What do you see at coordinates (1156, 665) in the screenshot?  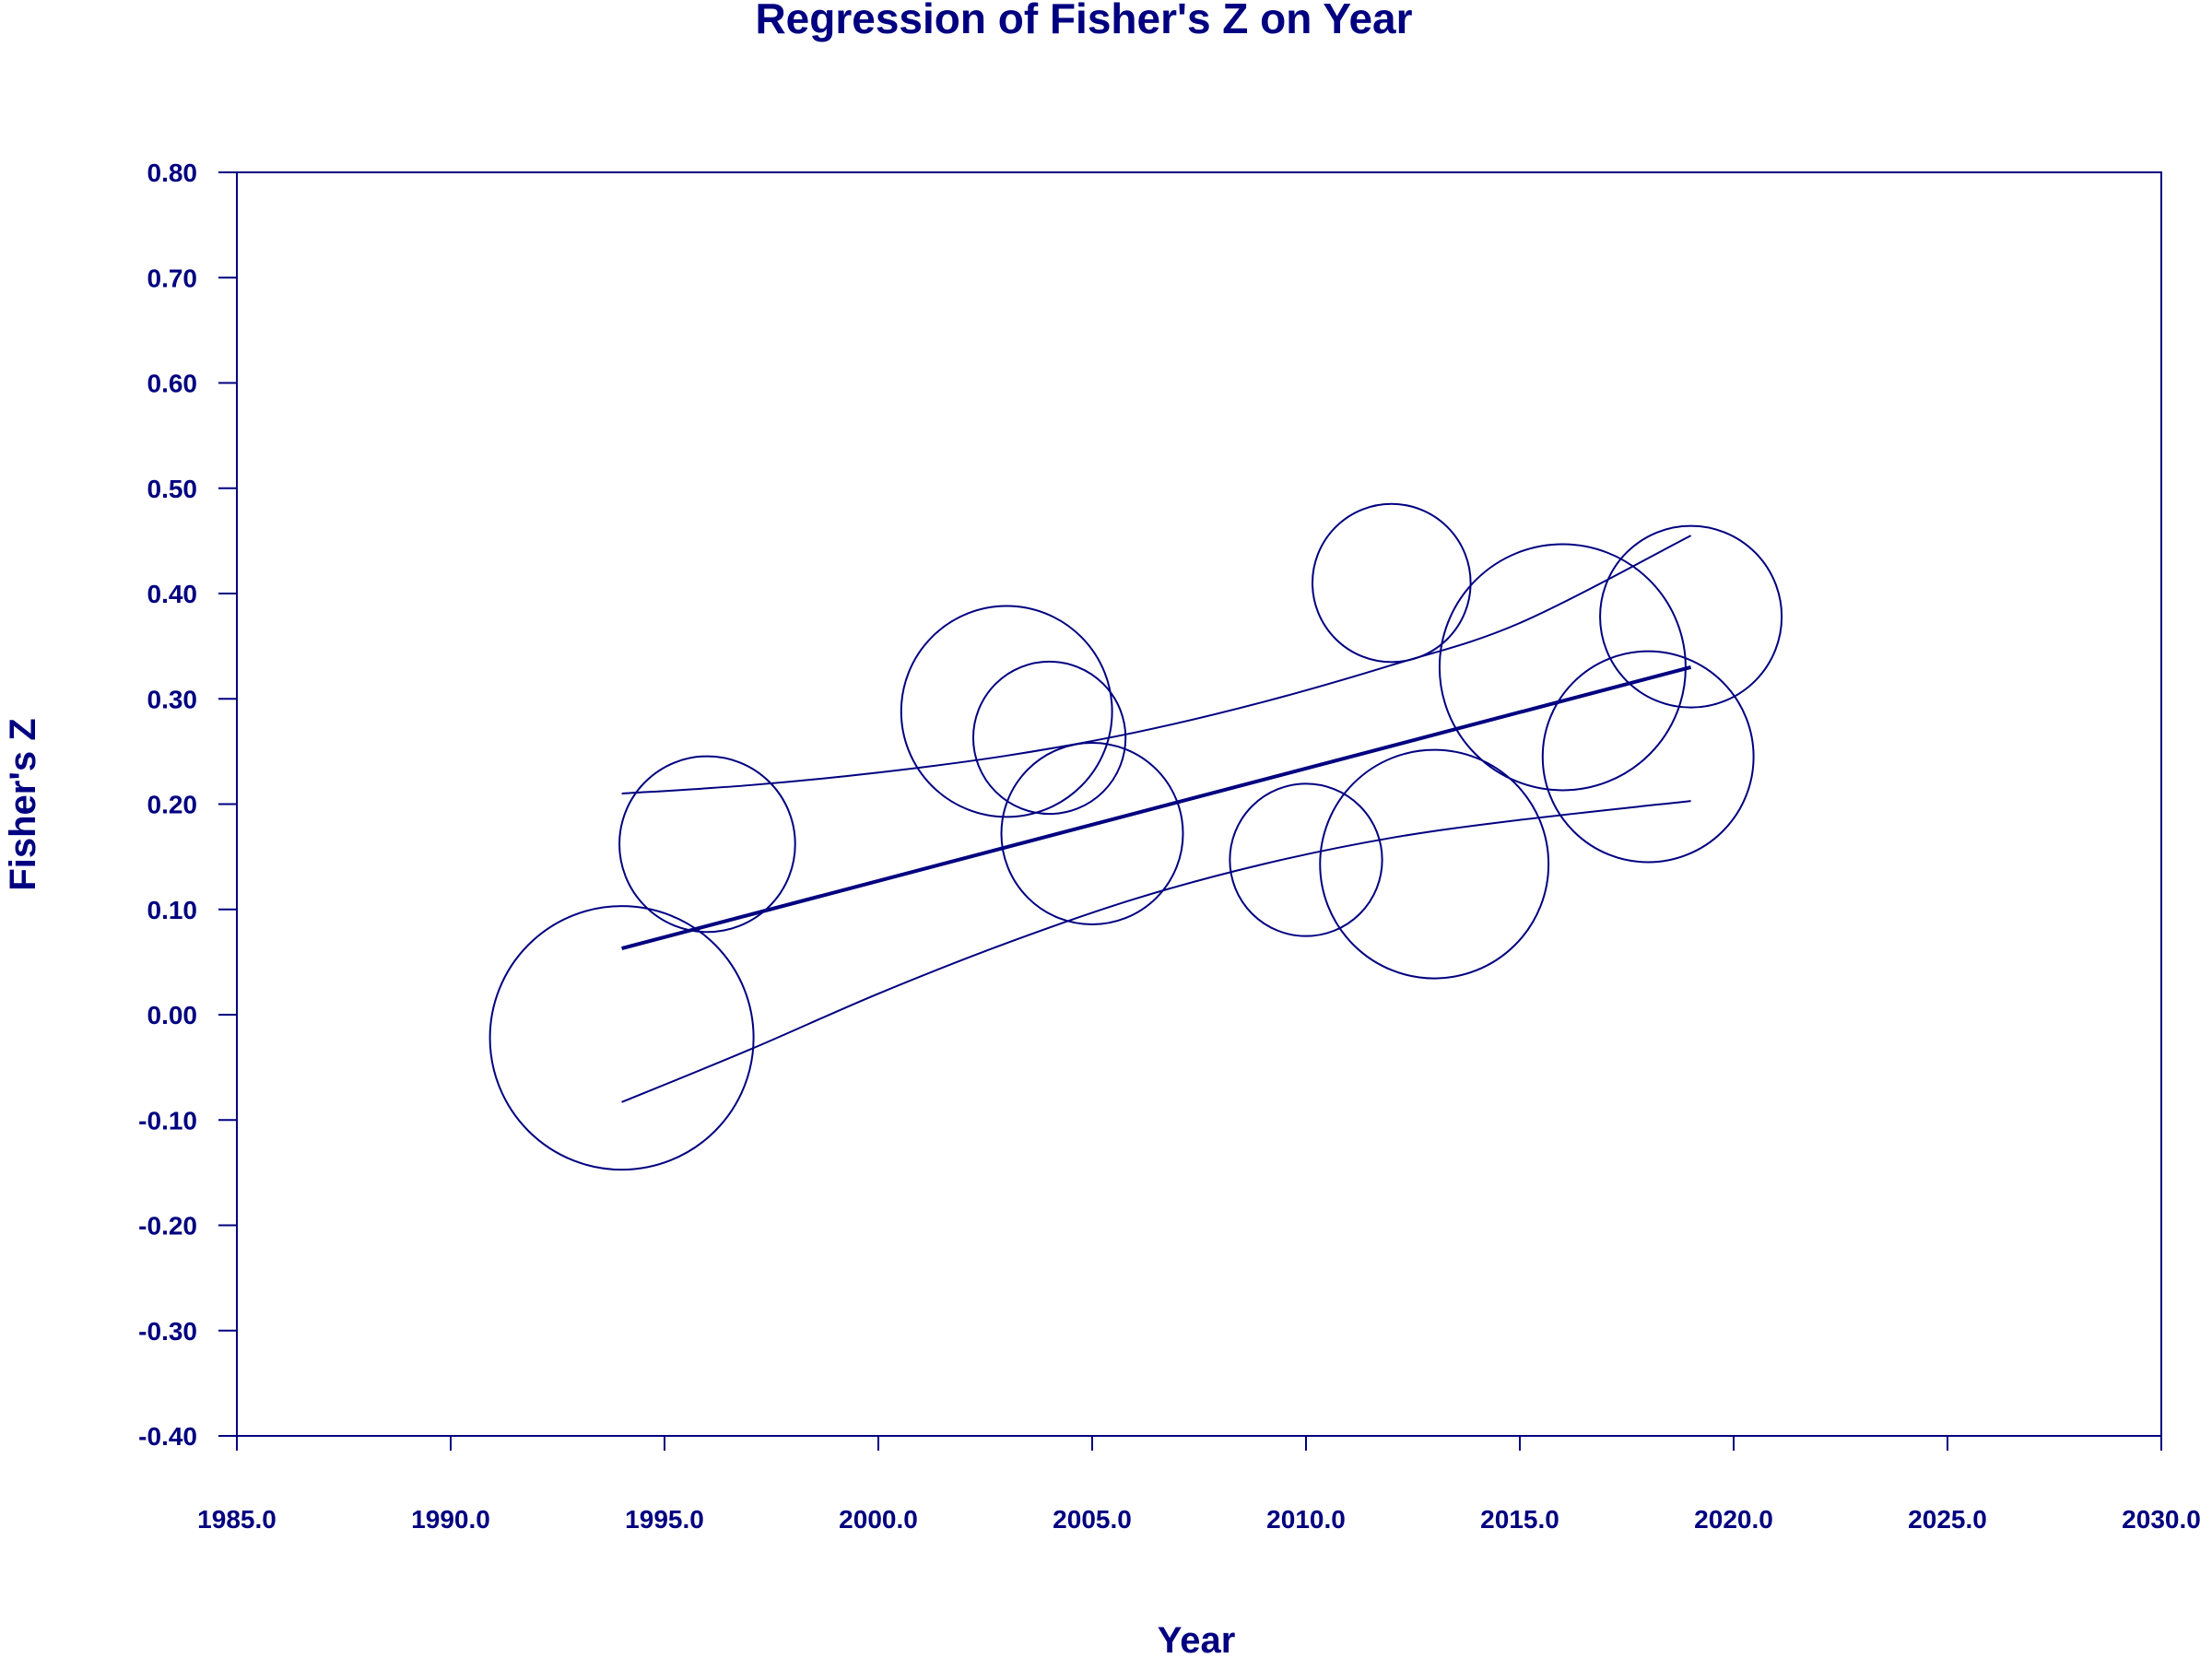 I see `ci-upper-line` at bounding box center [1156, 665].